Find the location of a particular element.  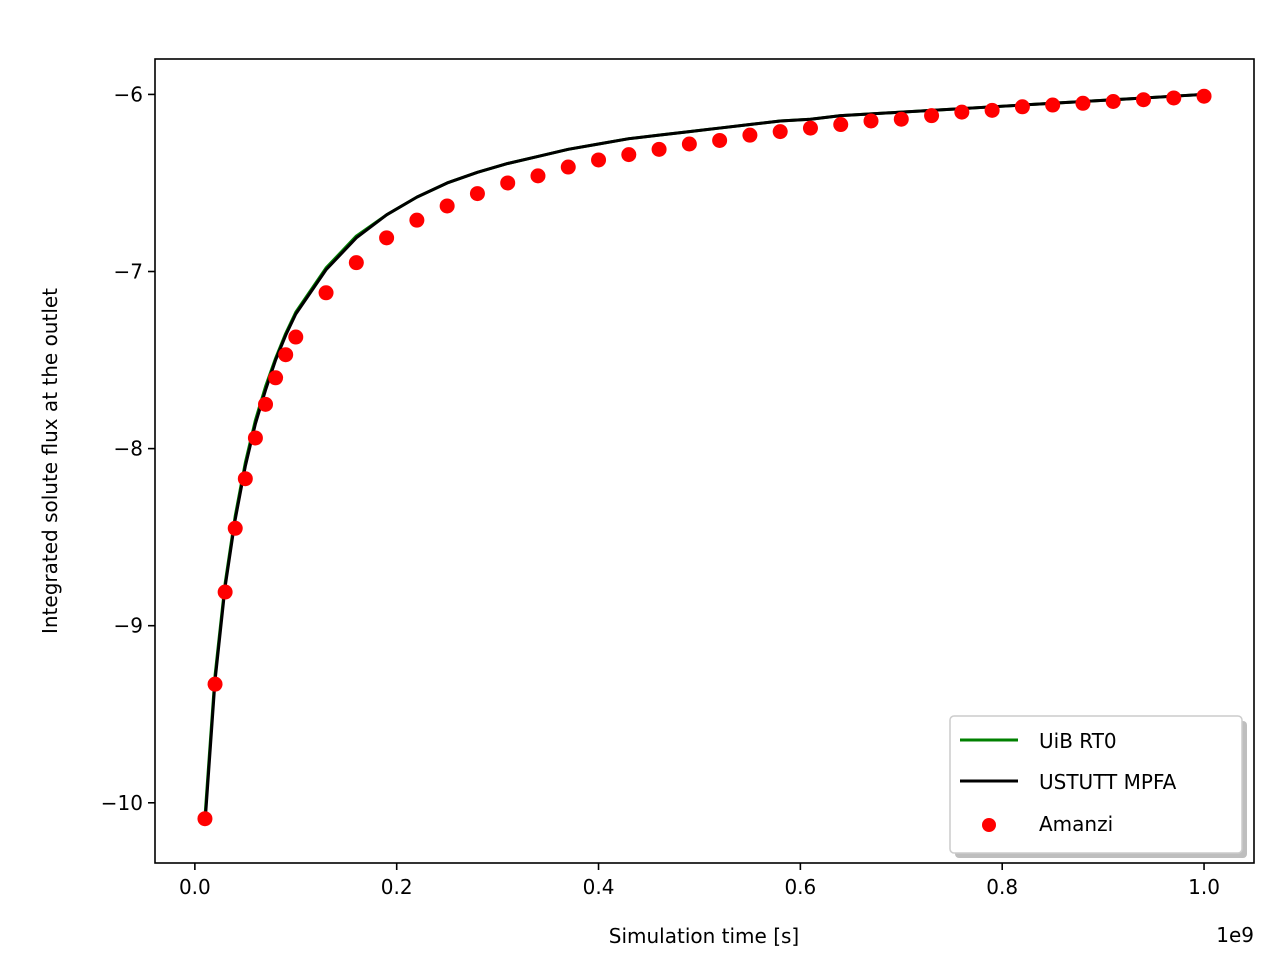

x-tick-label: 0.0 is located at coordinates (195, 887).